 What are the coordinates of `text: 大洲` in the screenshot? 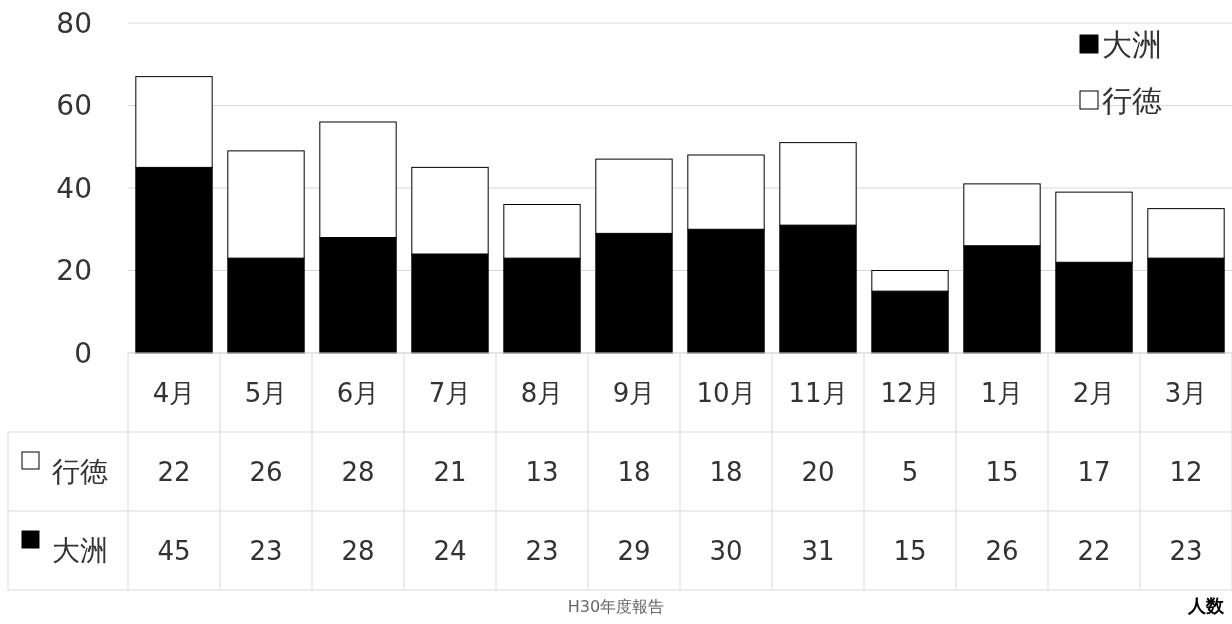 It's located at (80, 551).